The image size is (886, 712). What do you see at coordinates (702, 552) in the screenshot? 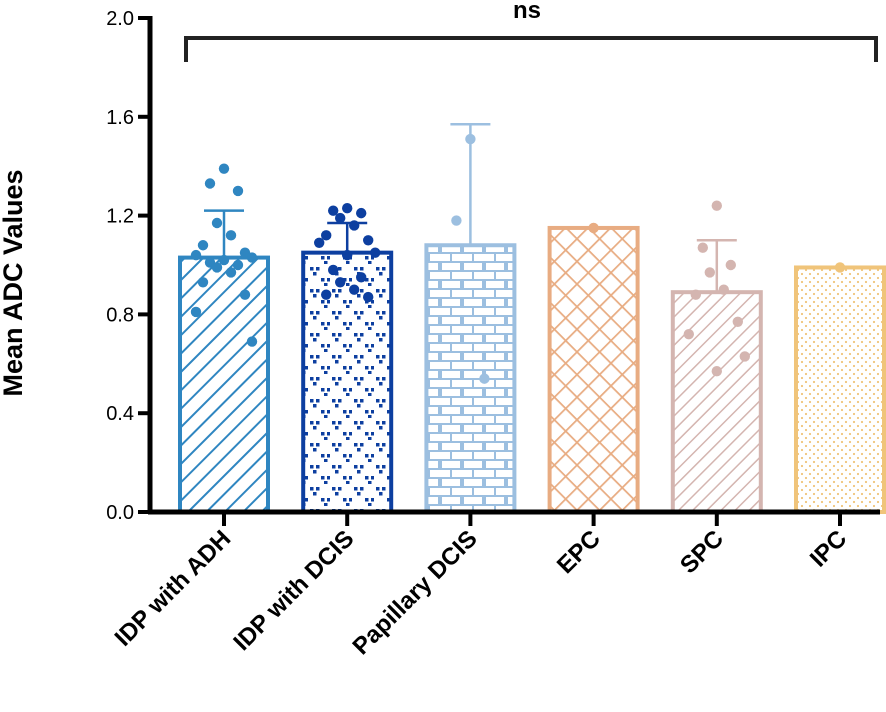
I see `category-label: SPC` at bounding box center [702, 552].